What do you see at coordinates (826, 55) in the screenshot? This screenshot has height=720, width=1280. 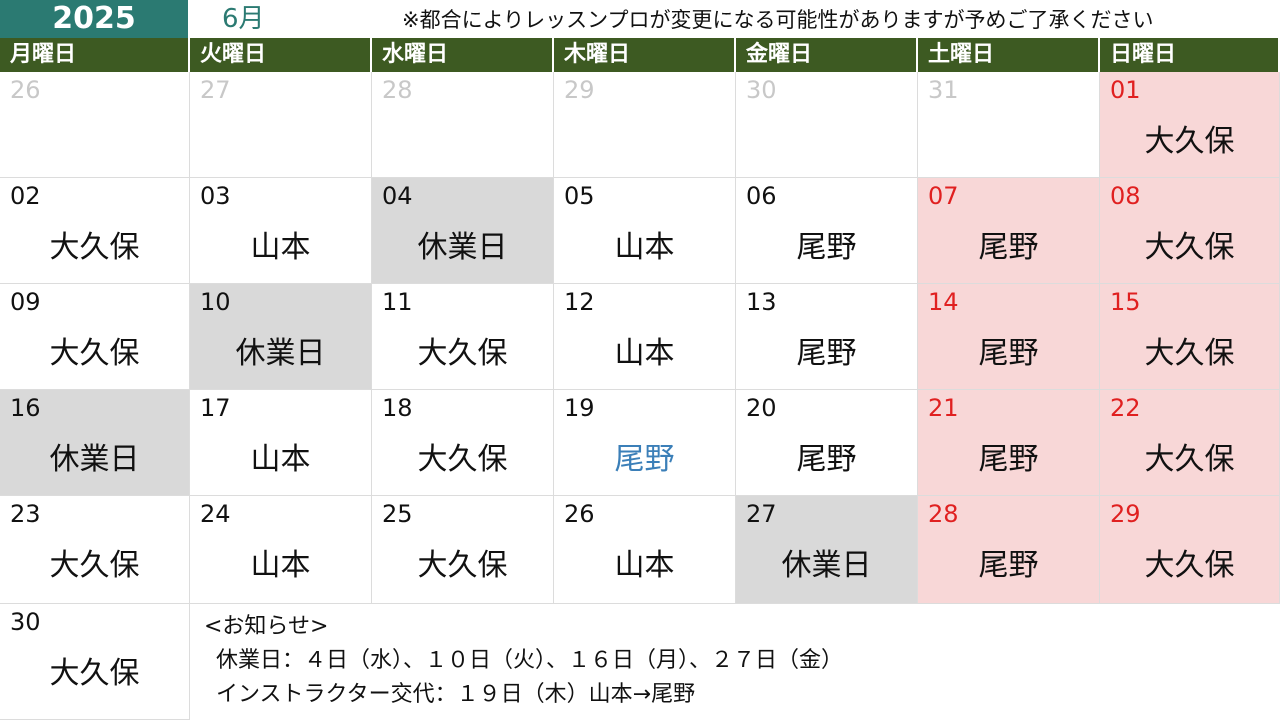 I see `weekday-header: 金曜日` at bounding box center [826, 55].